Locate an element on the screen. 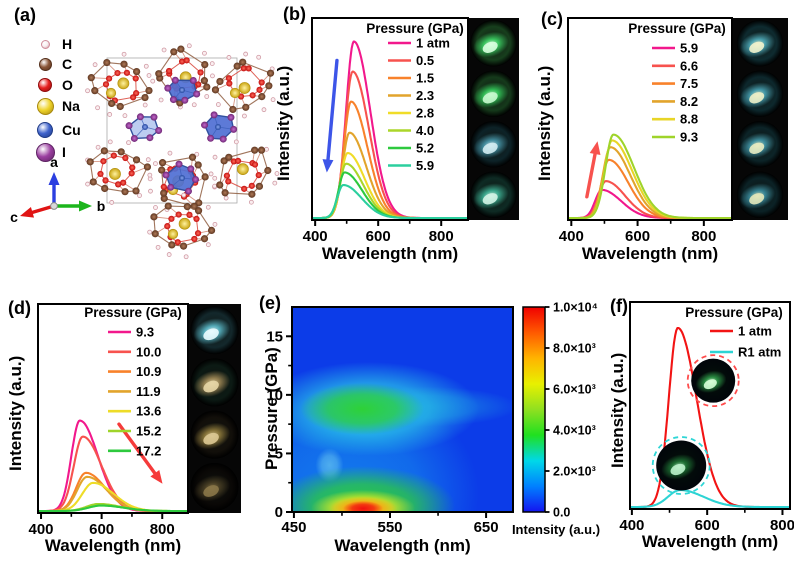 This screenshot has height=567, width=794. atom-symbol: O is located at coordinates (67, 85).